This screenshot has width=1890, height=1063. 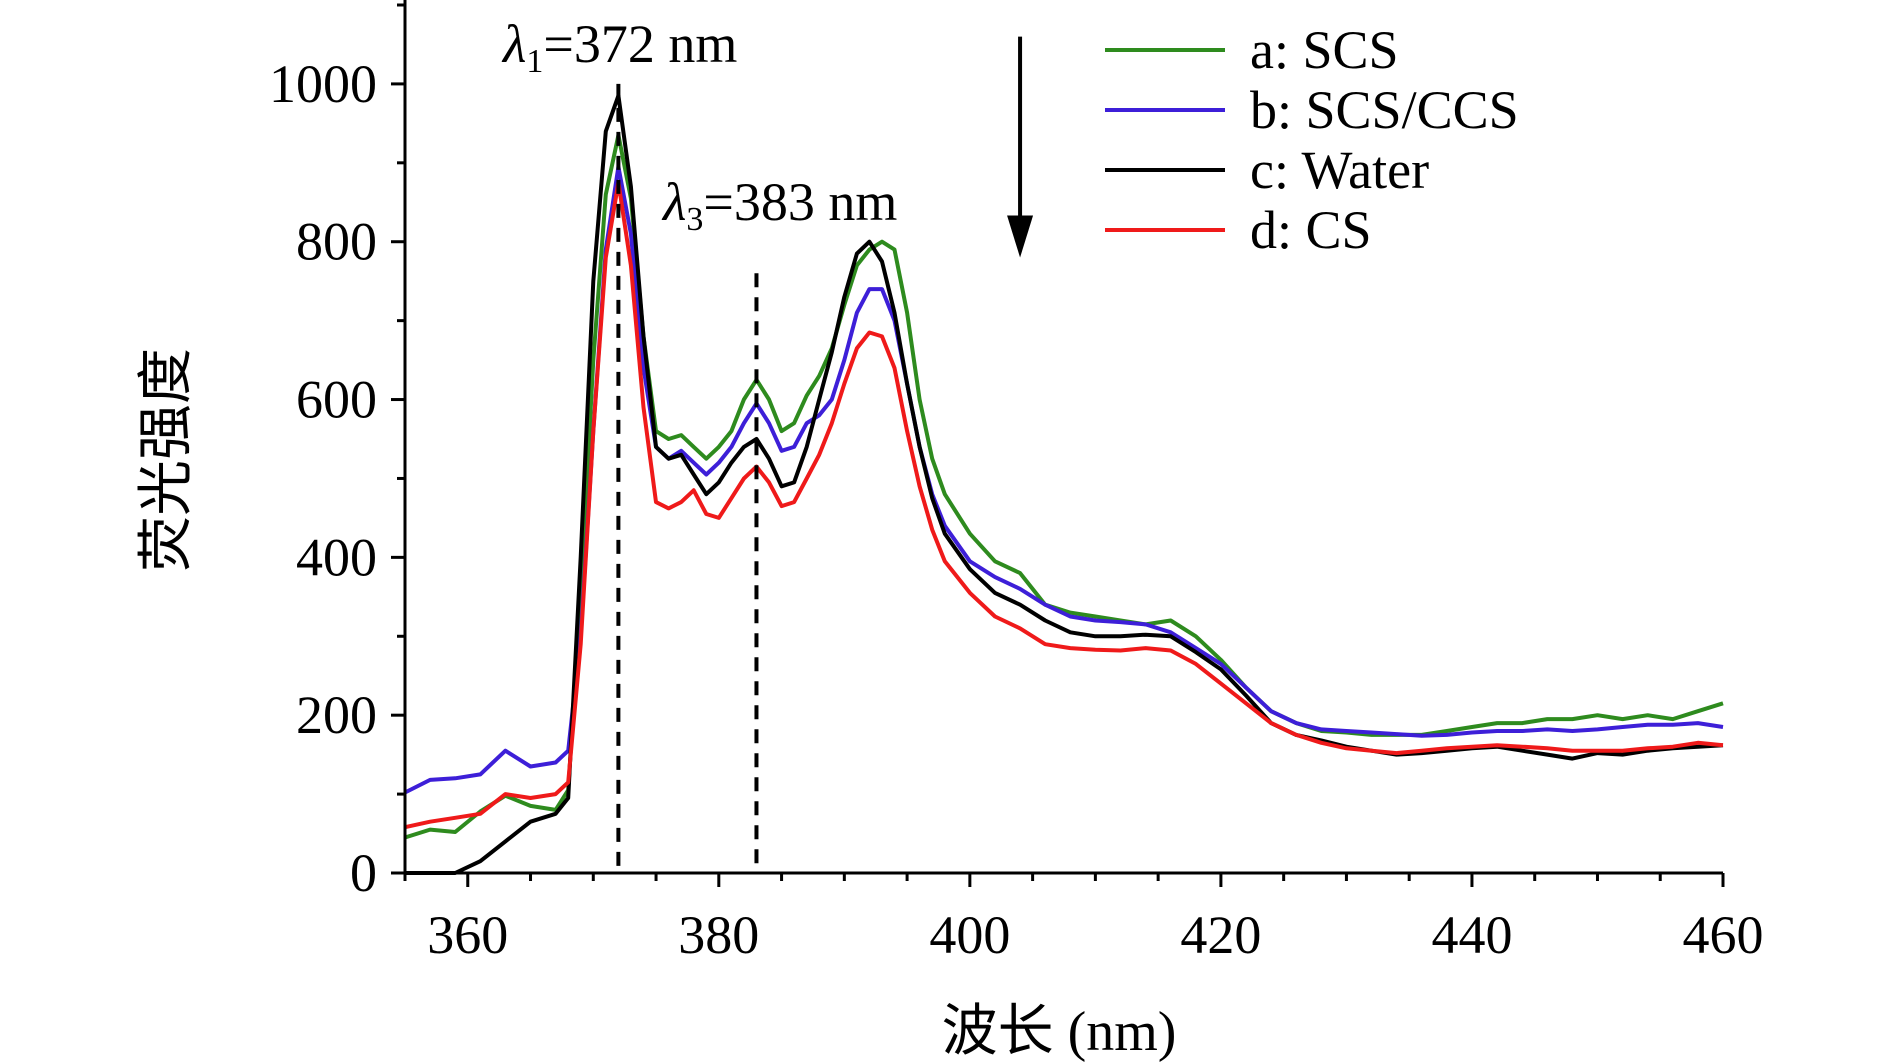 What do you see at coordinates (467, 935) in the screenshot?
I see `x-tick-label: 360` at bounding box center [467, 935].